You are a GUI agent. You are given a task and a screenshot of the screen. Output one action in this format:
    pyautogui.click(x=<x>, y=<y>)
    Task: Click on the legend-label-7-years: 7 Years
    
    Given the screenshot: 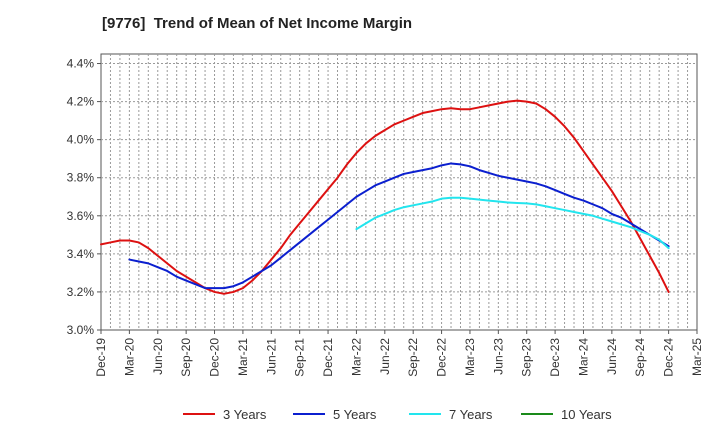 What is the action you would take?
    pyautogui.click(x=471, y=414)
    